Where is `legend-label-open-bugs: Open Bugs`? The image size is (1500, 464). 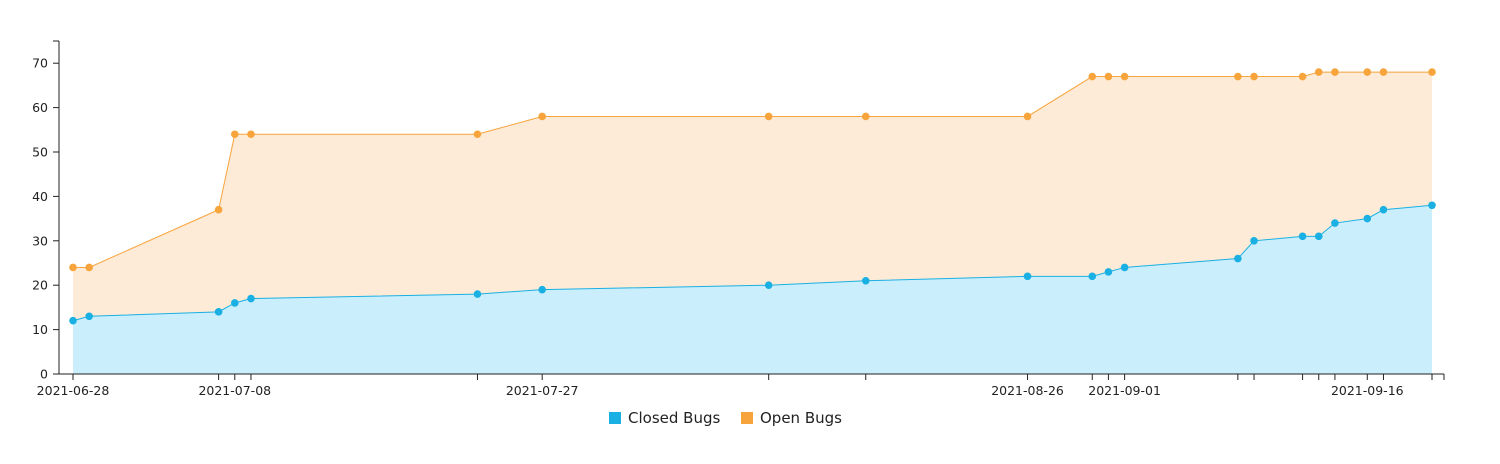 legend-label-open-bugs: Open Bugs is located at coordinates (801, 418).